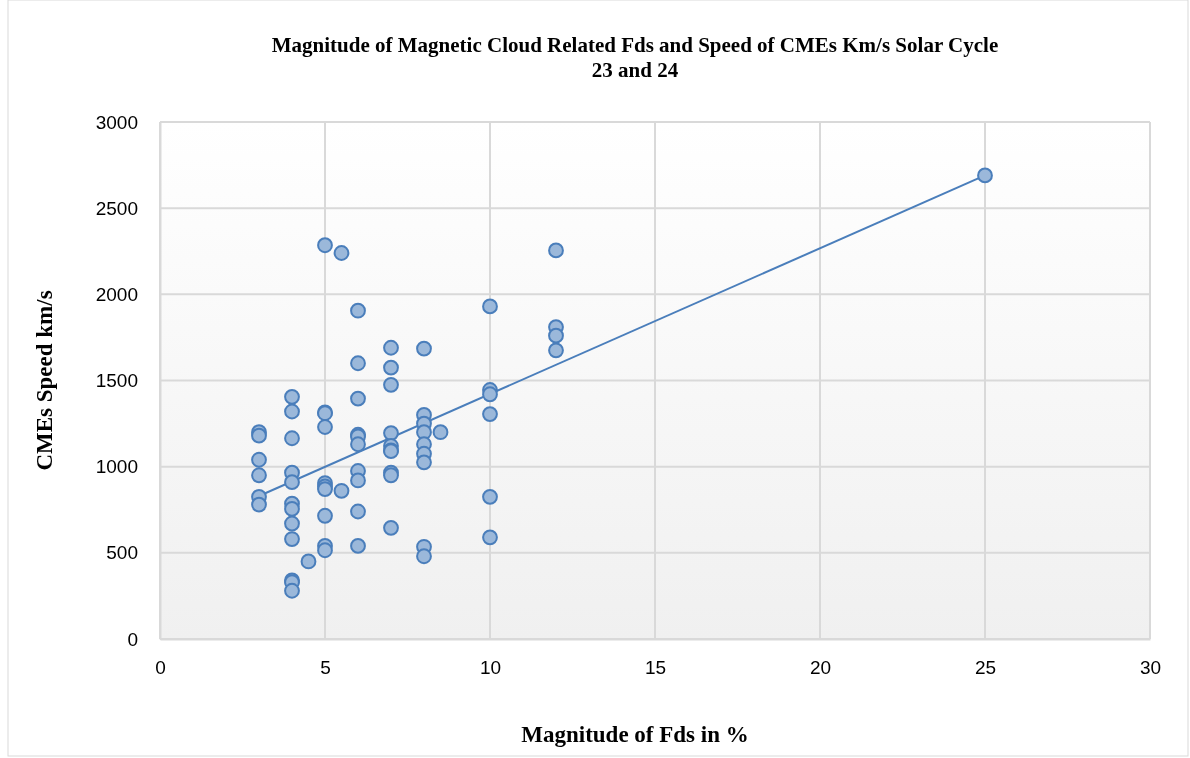  What do you see at coordinates (490, 668) in the screenshot?
I see `x-tick-label: 10` at bounding box center [490, 668].